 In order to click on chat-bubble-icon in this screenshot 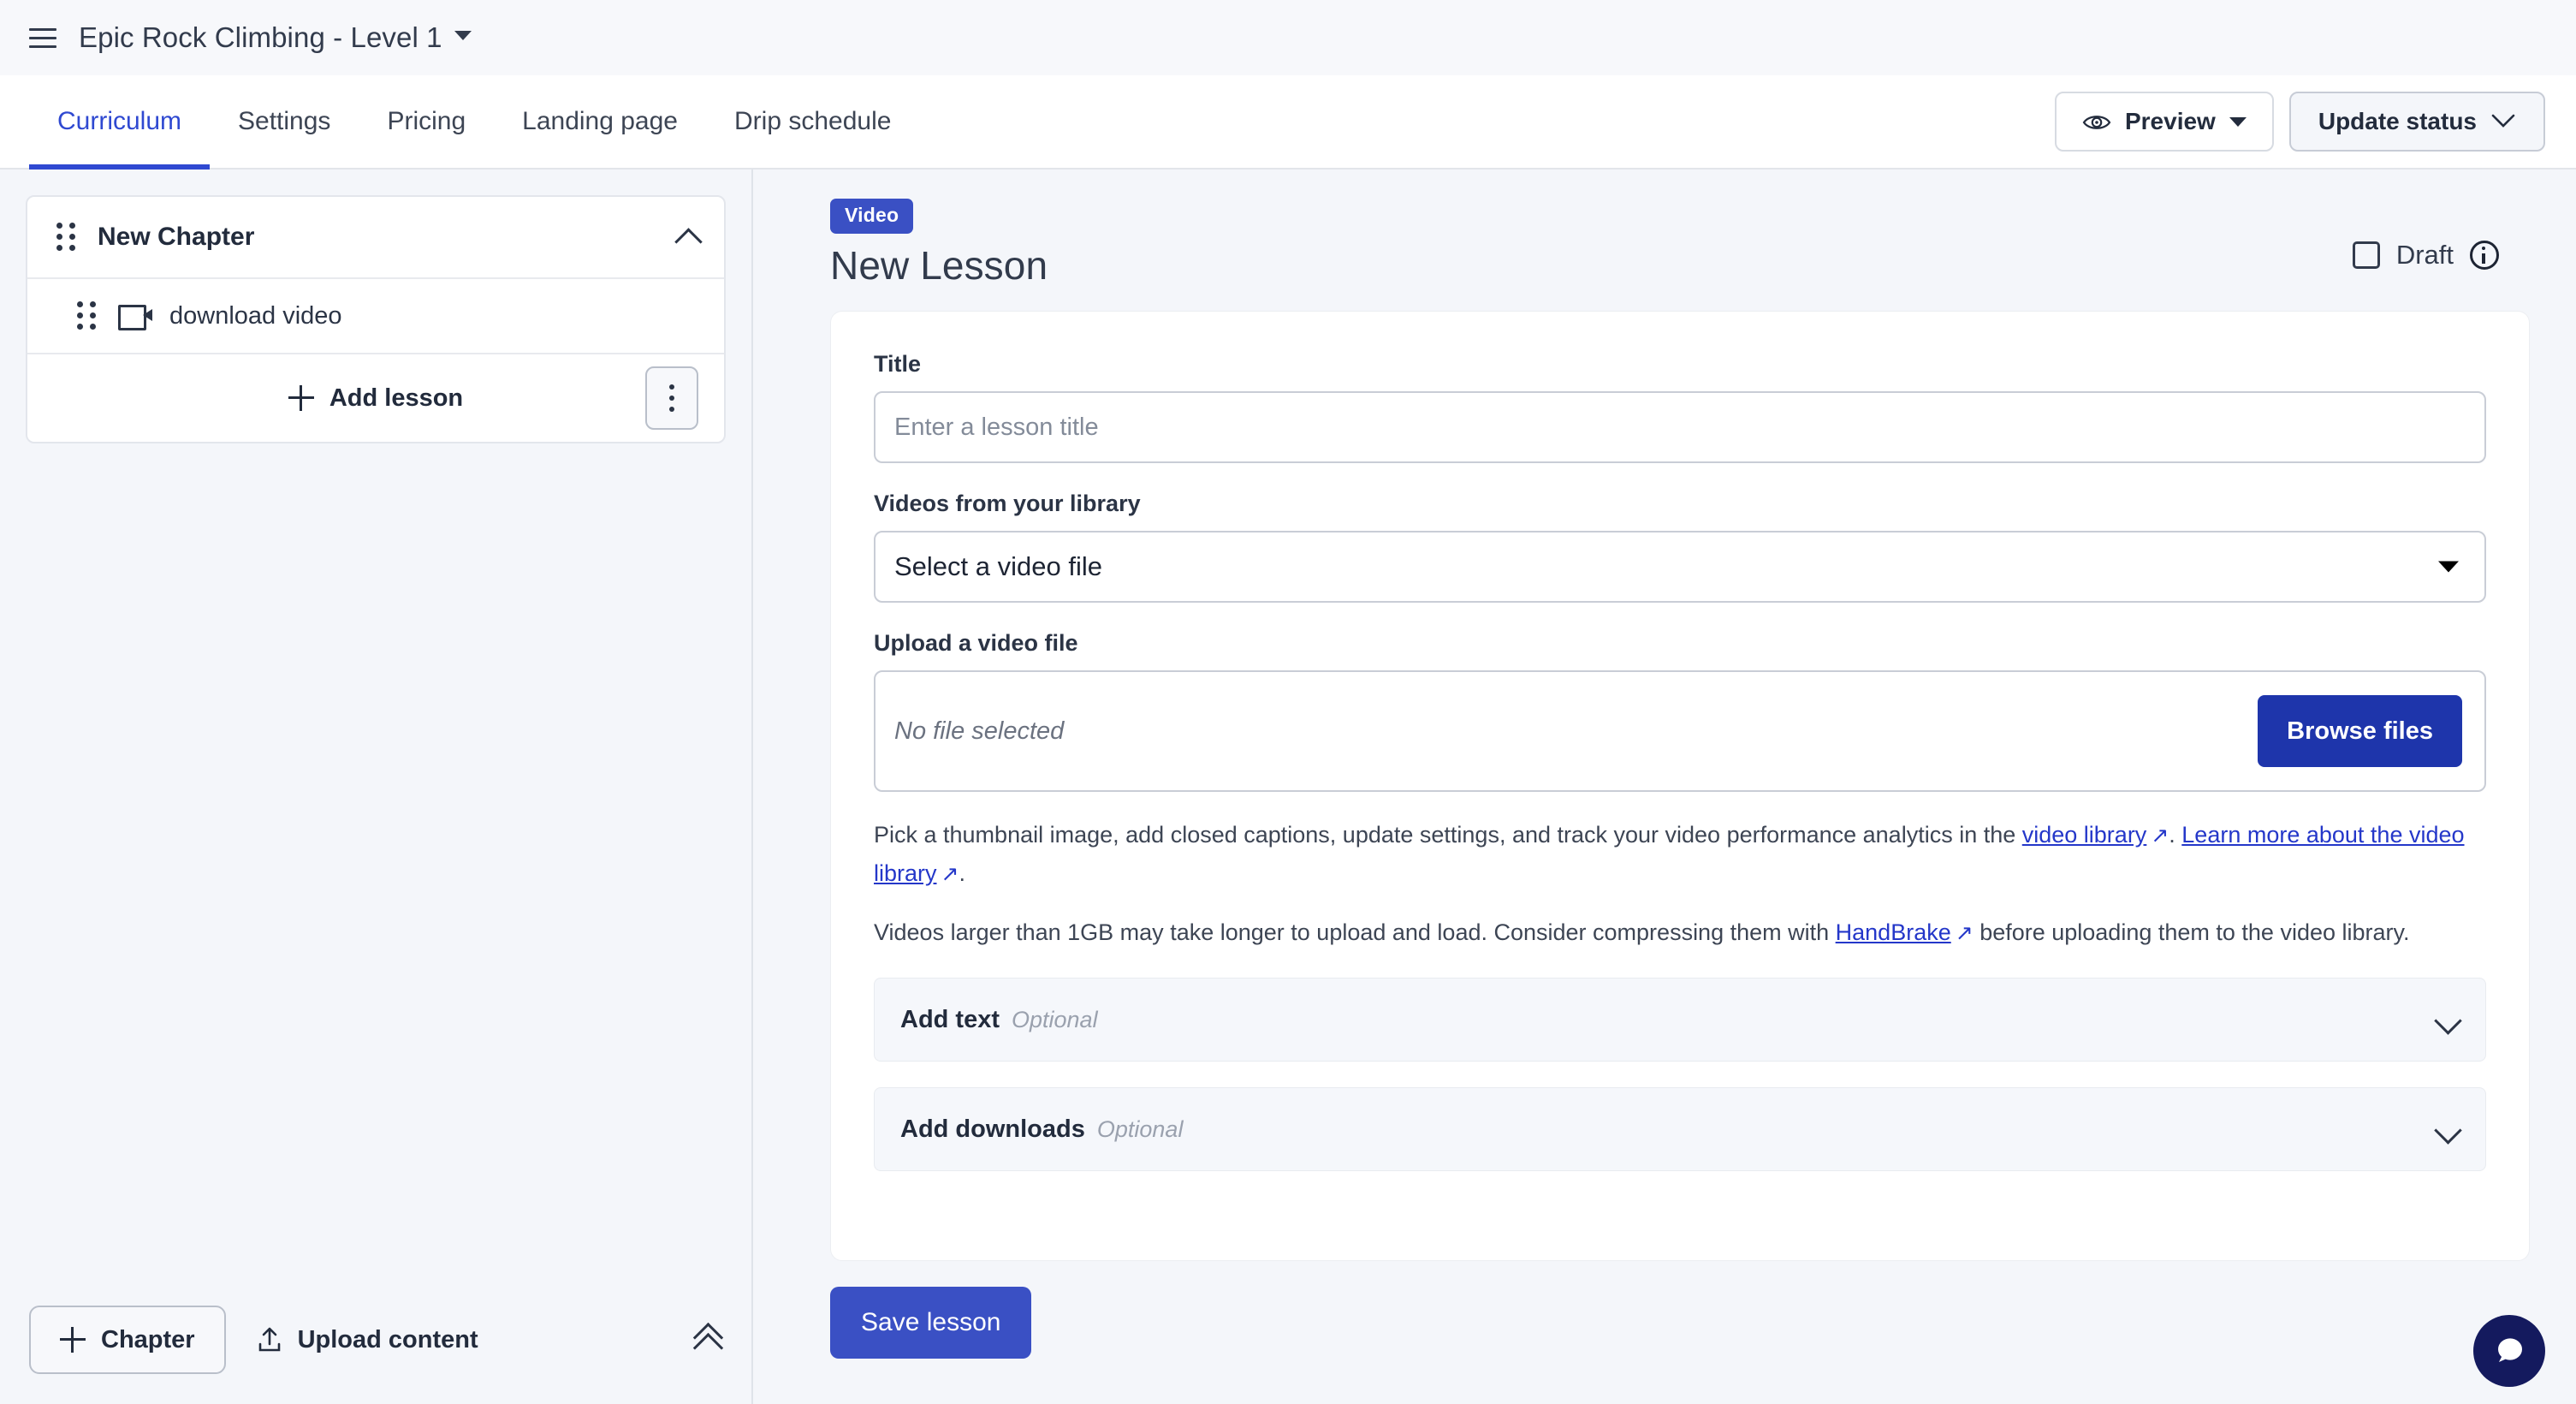, I will do `click(2509, 1351)`.